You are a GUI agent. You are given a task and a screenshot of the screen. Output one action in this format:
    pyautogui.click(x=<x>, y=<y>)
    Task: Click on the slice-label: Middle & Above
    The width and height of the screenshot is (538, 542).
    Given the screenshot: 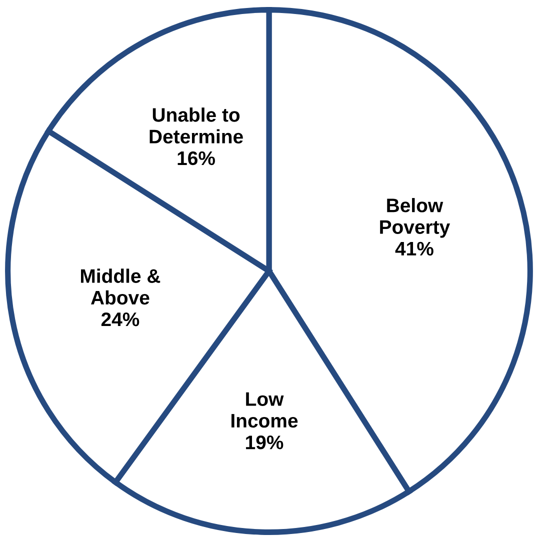 What is the action you would take?
    pyautogui.click(x=120, y=286)
    